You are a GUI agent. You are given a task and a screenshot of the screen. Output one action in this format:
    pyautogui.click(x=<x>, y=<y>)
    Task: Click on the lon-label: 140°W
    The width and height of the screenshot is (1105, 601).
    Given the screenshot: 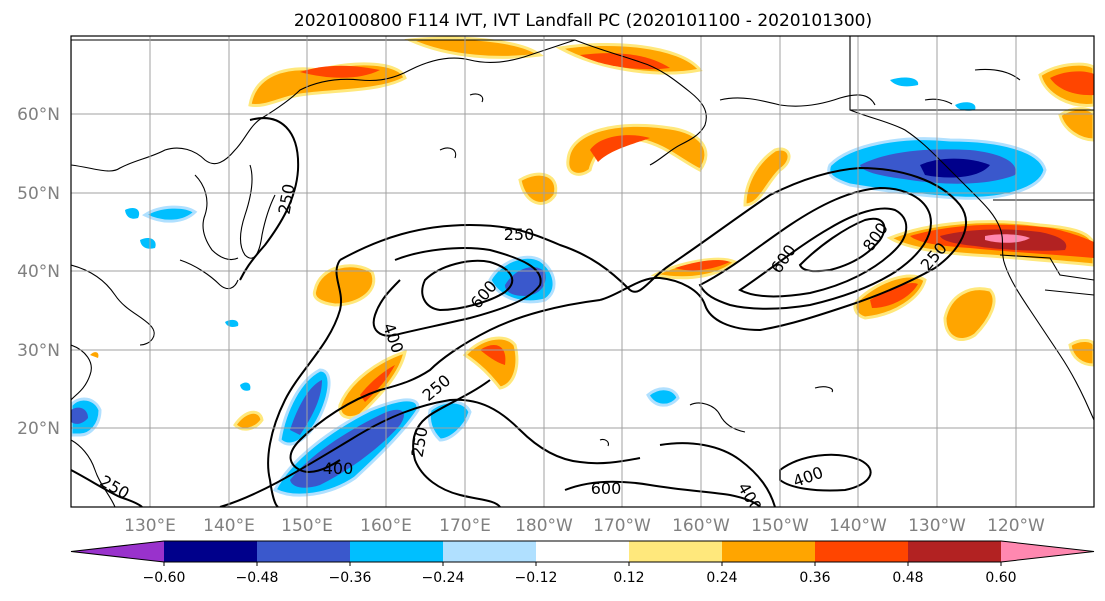 What is the action you would take?
    pyautogui.click(x=858, y=526)
    